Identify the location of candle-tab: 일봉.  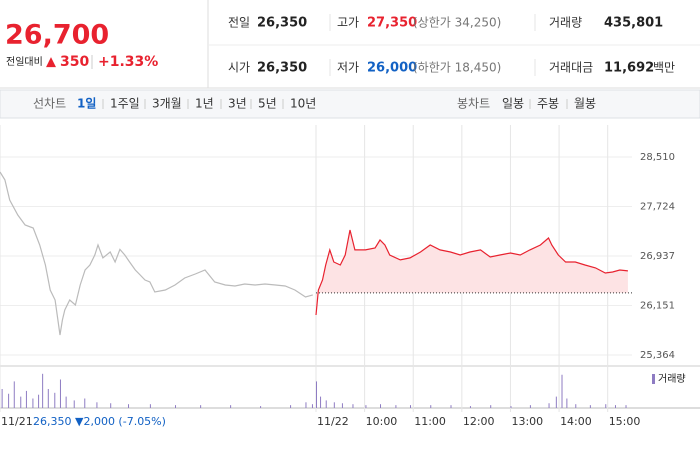
(513, 104).